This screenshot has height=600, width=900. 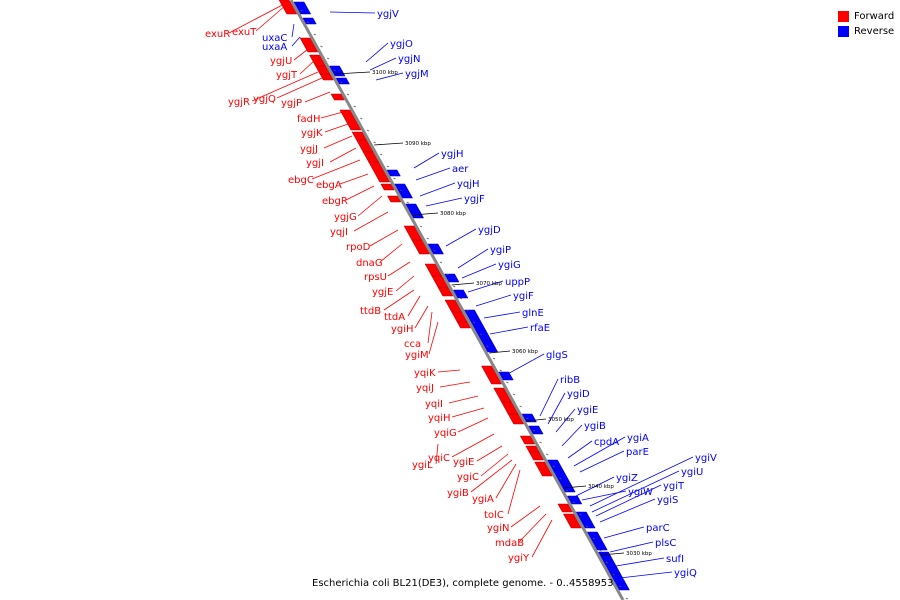 What do you see at coordinates (437, 454) in the screenshot?
I see `ygil-leader` at bounding box center [437, 454].